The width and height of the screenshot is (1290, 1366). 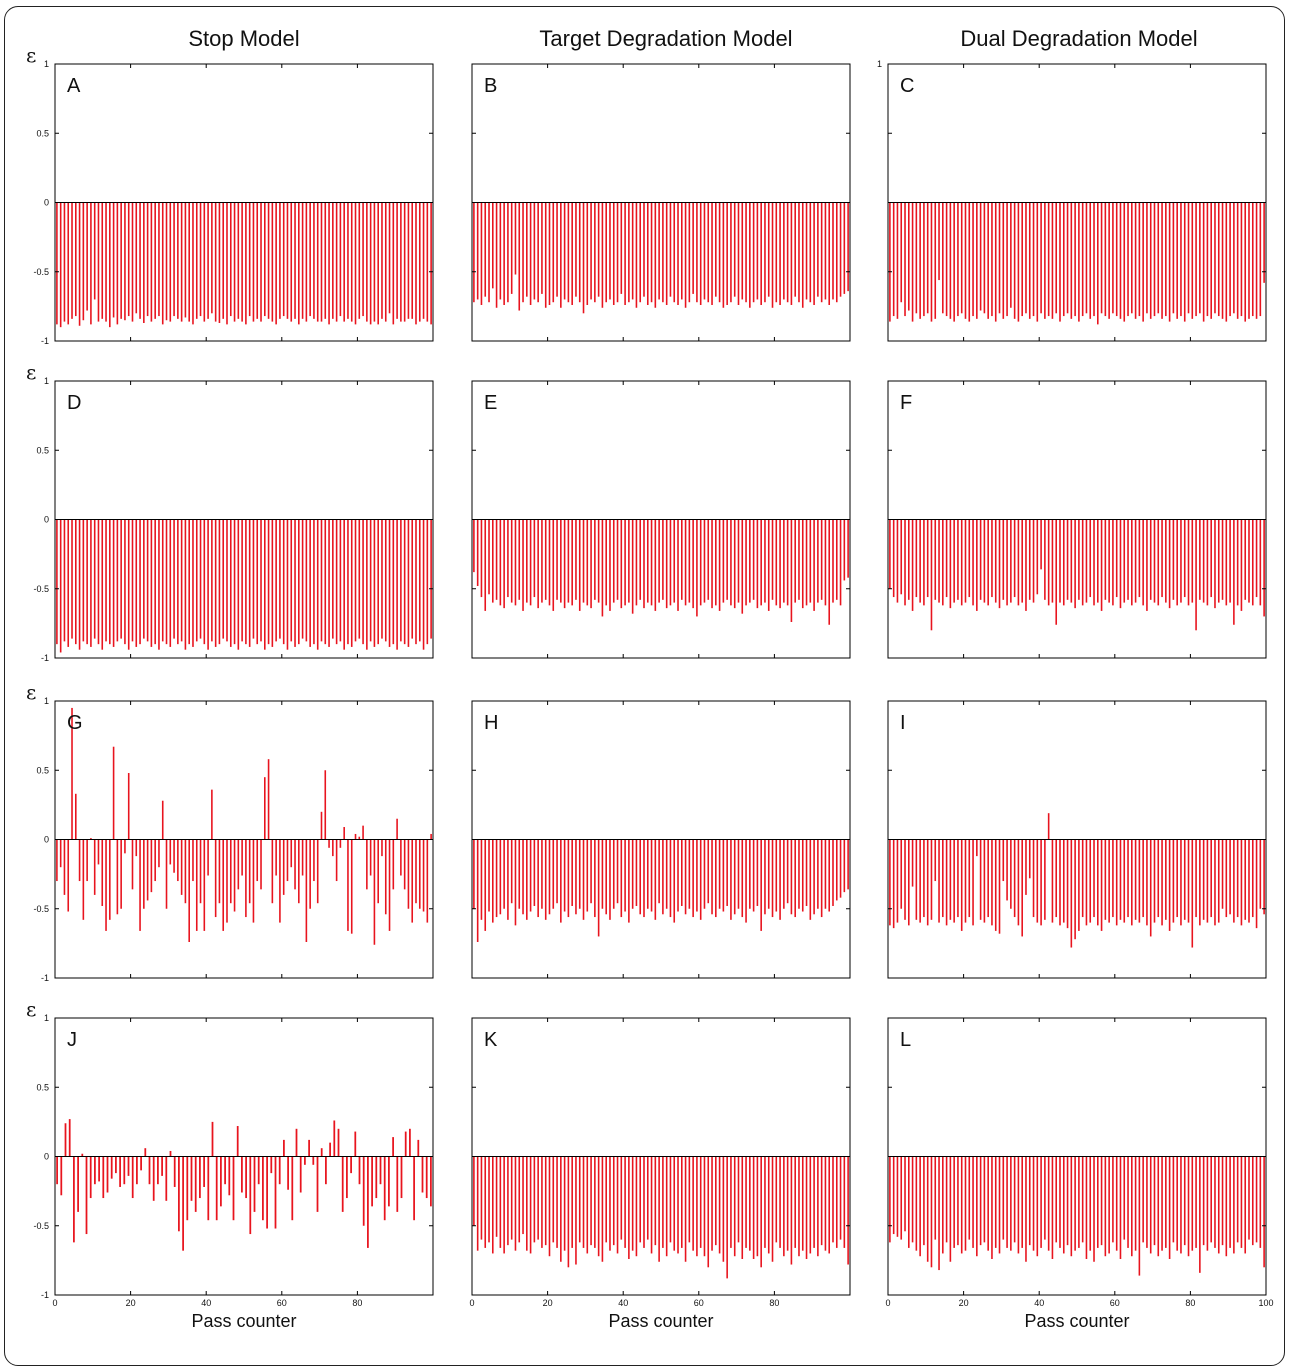 I want to click on xtick-label-k-4: 60, so click(x=699, y=1303).